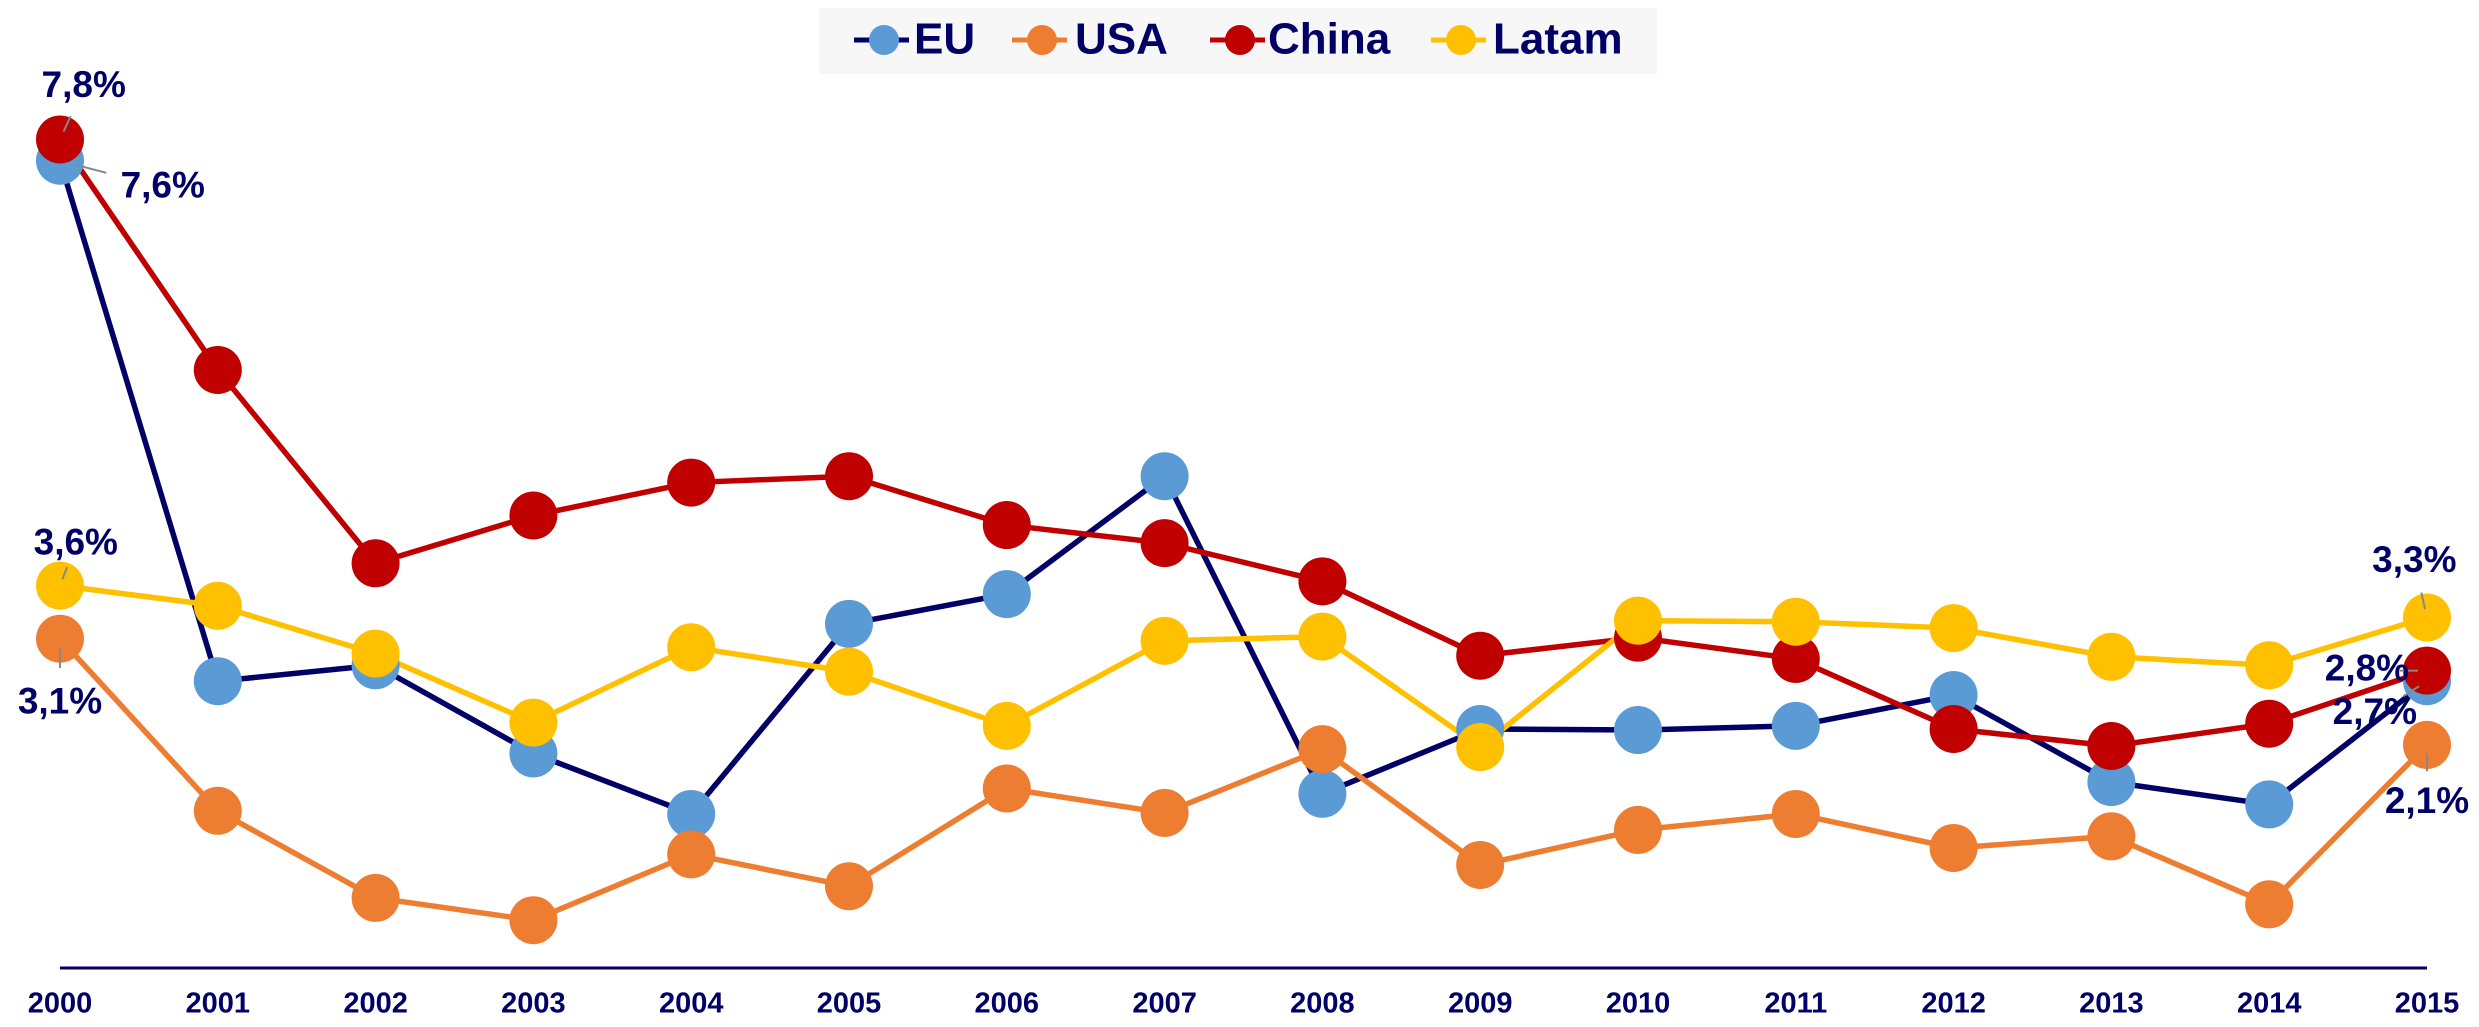  Describe the element at coordinates (1322, 1004) in the screenshot. I see `x-tick-label: 2008` at that location.